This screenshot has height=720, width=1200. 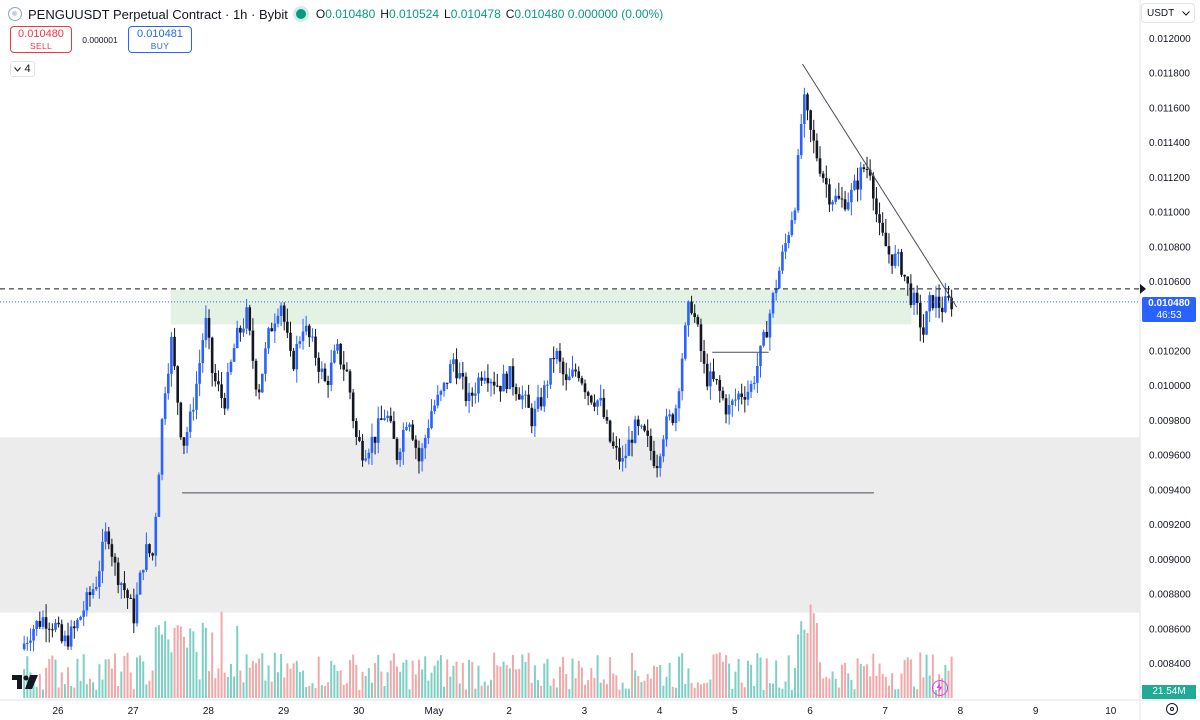 What do you see at coordinates (209, 711) in the screenshot?
I see `time-tick-label: 28` at bounding box center [209, 711].